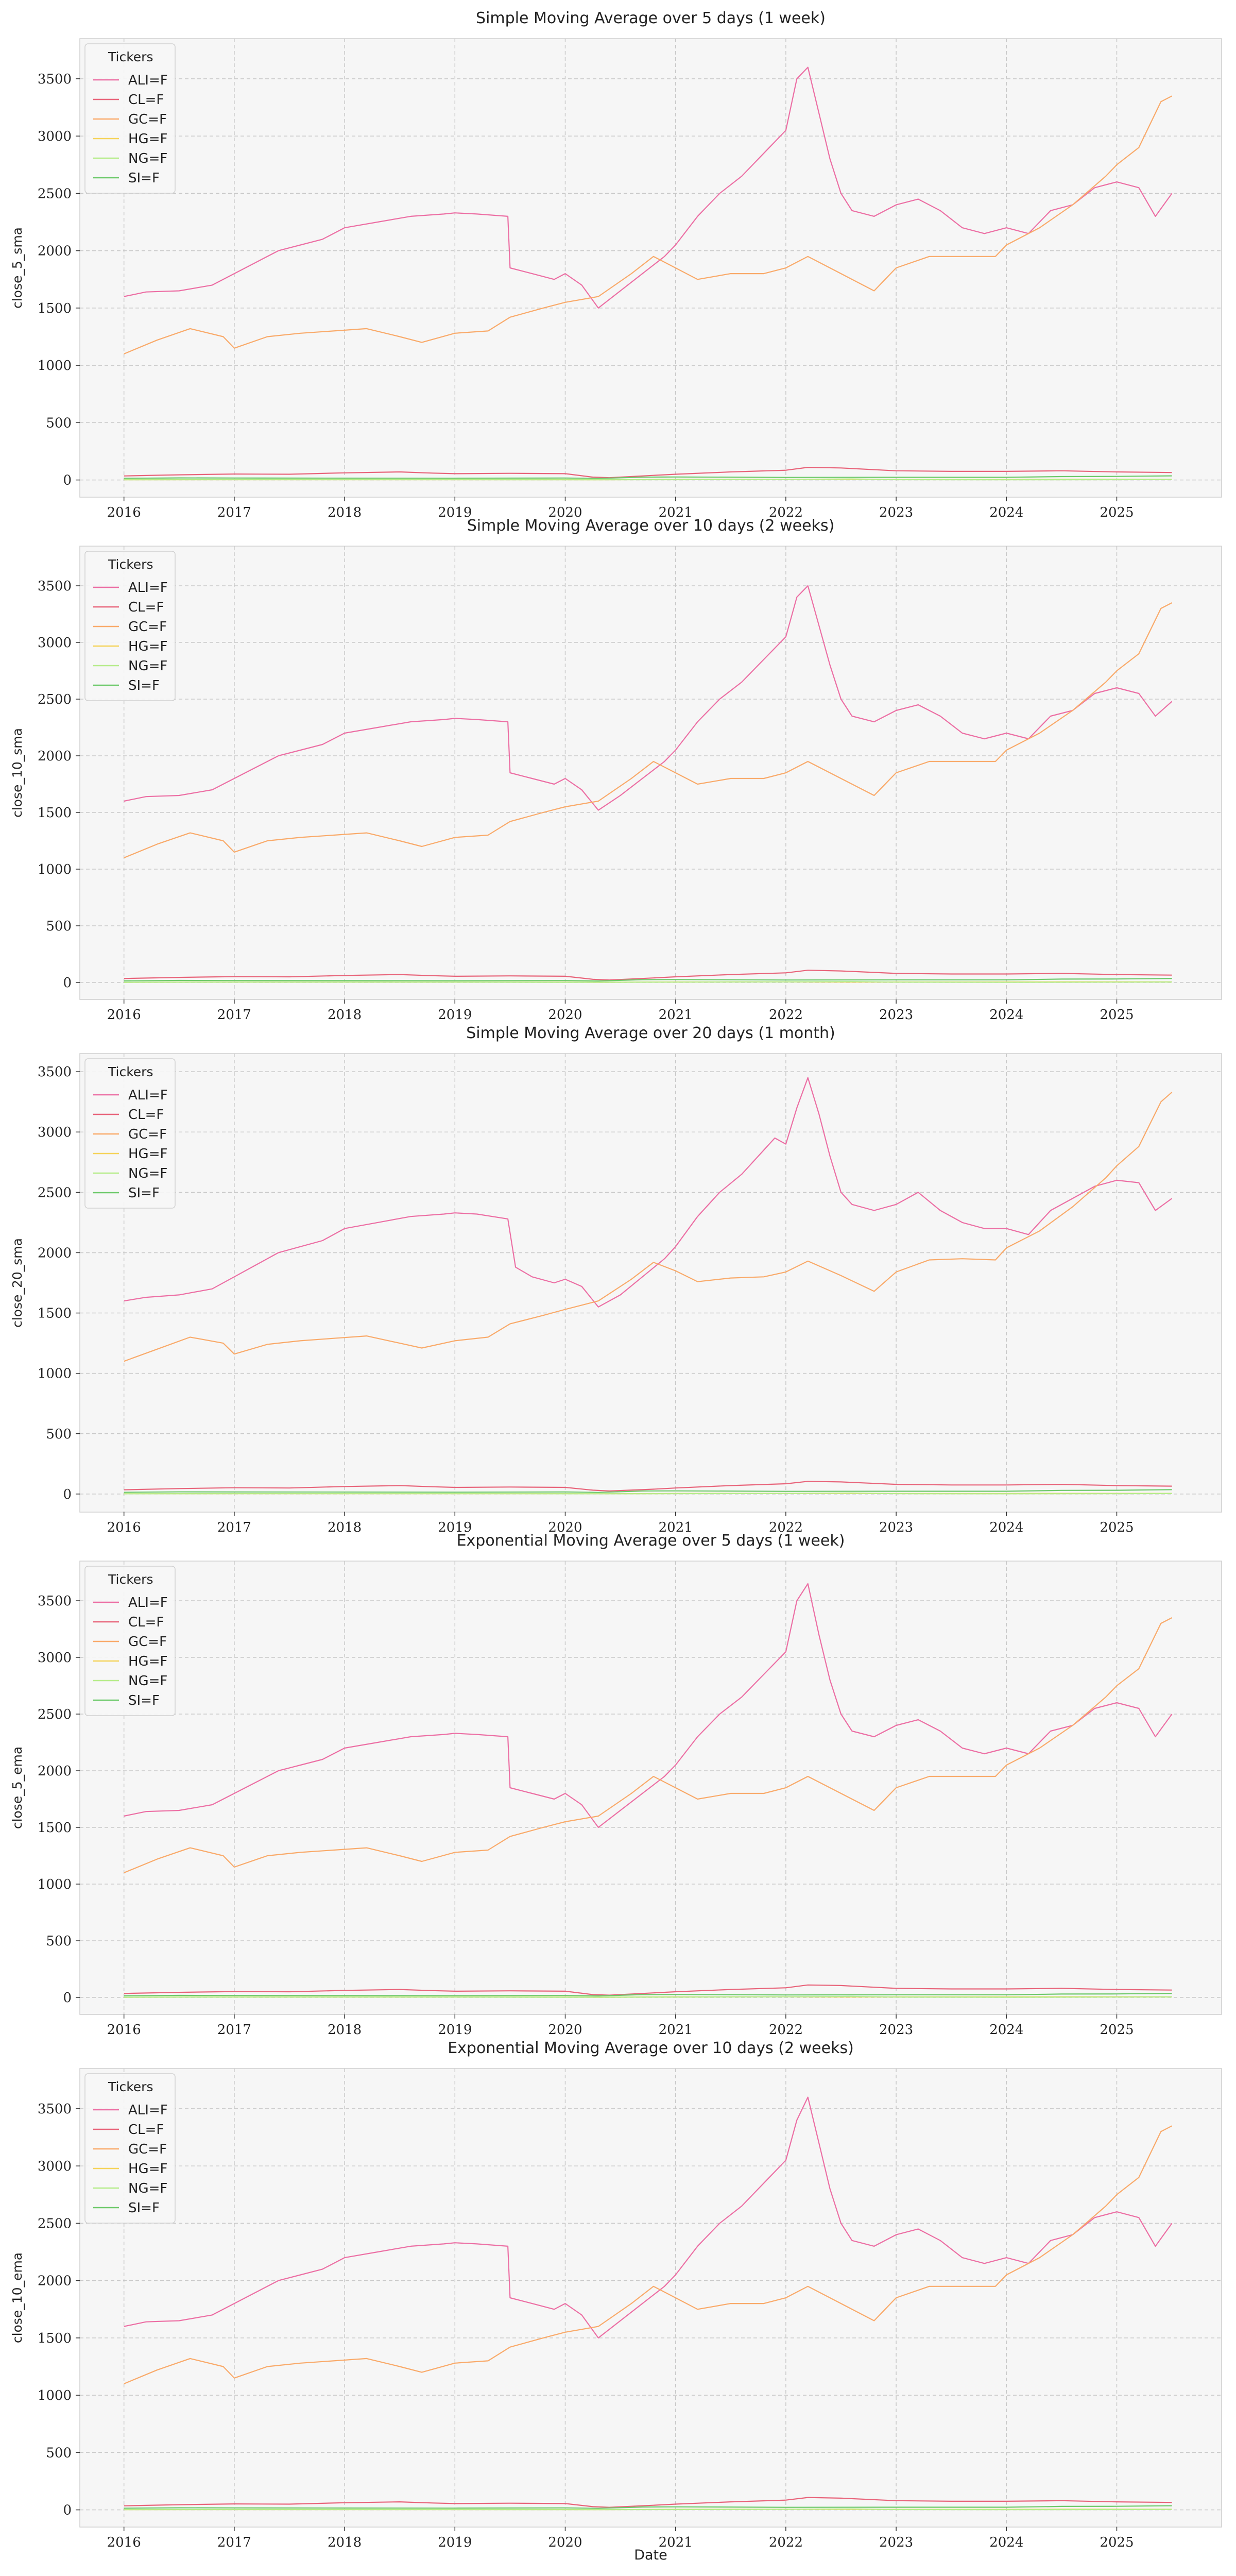 Image resolution: width=1236 pixels, height=2576 pixels. What do you see at coordinates (17, 1283) in the screenshot?
I see `y-axis-label: close_20_sma` at bounding box center [17, 1283].